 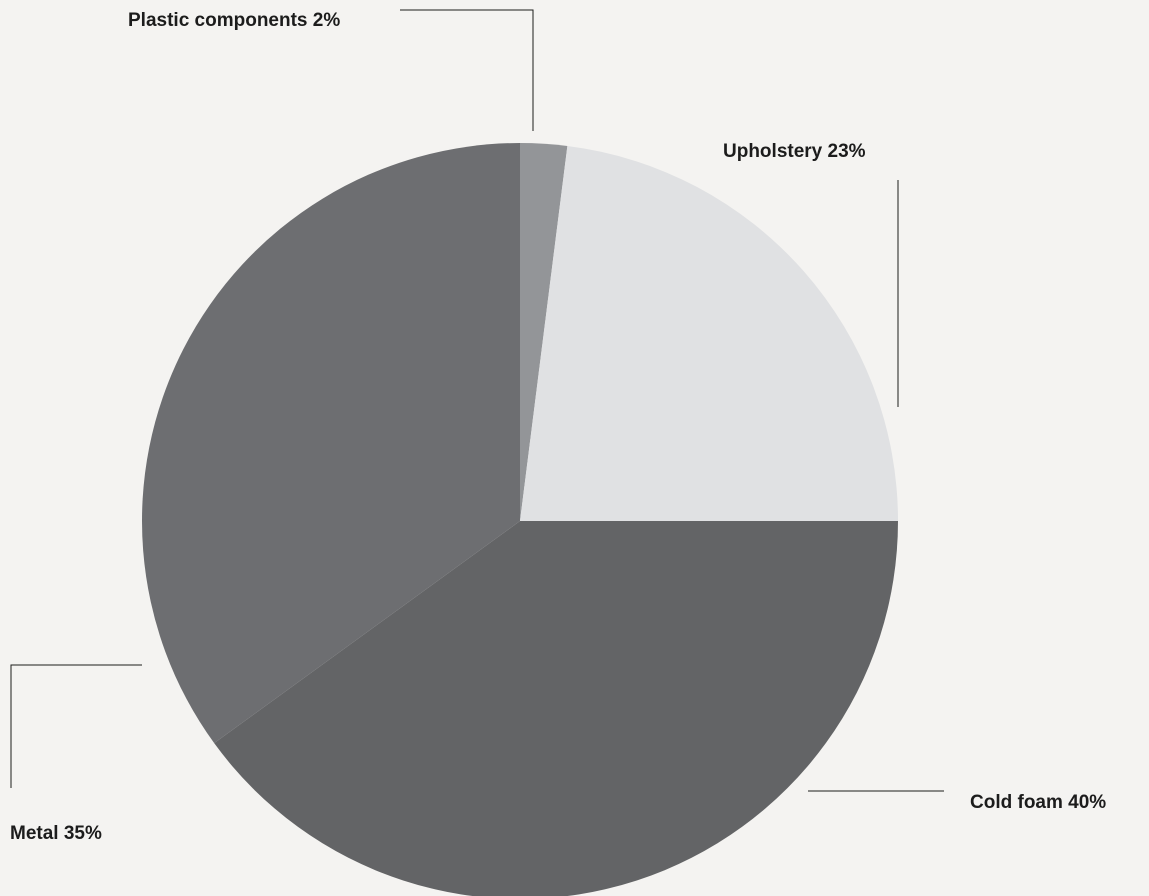 I want to click on slice-label-upholstery: Upholstery 23%, so click(x=794, y=151).